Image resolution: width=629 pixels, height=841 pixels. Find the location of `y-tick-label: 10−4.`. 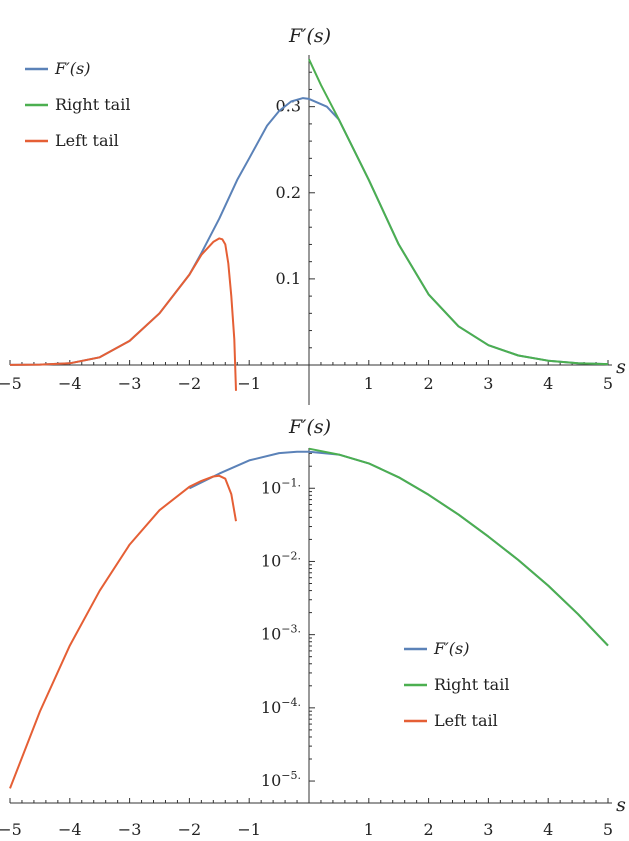

y-tick-label: 10−4. is located at coordinates (281, 706).